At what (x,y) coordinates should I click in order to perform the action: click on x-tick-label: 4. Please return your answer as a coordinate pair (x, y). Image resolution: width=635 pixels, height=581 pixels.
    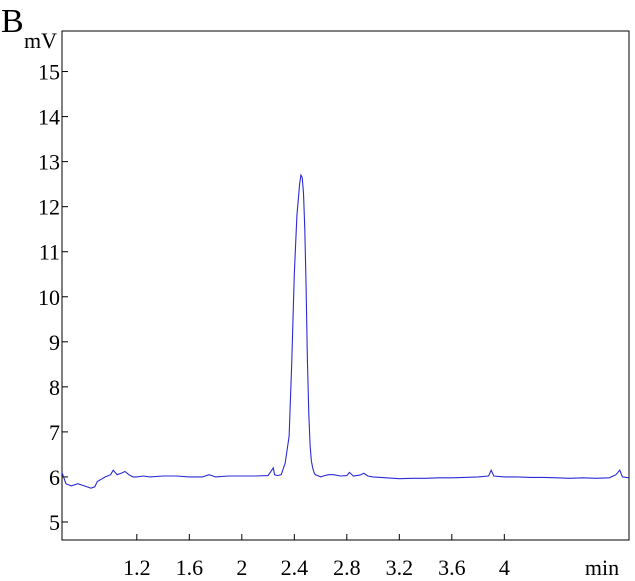
    Looking at the image, I should click on (504, 567).